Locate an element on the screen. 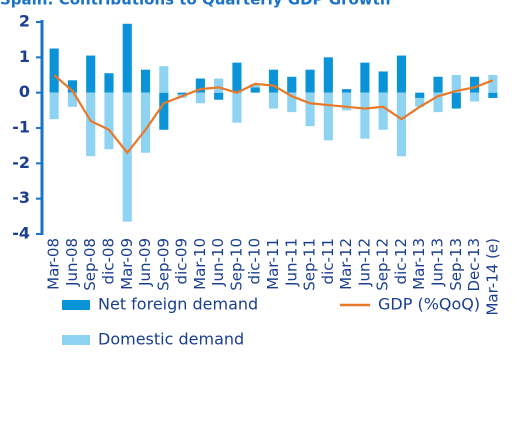 The image size is (532, 433). x-tick-label: Jun-13 is located at coordinates (438, 262).